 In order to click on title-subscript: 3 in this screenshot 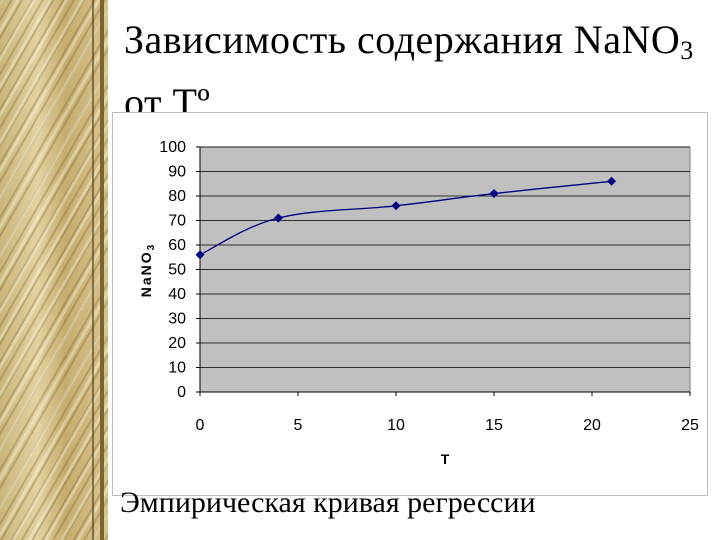, I will do `click(687, 50)`.